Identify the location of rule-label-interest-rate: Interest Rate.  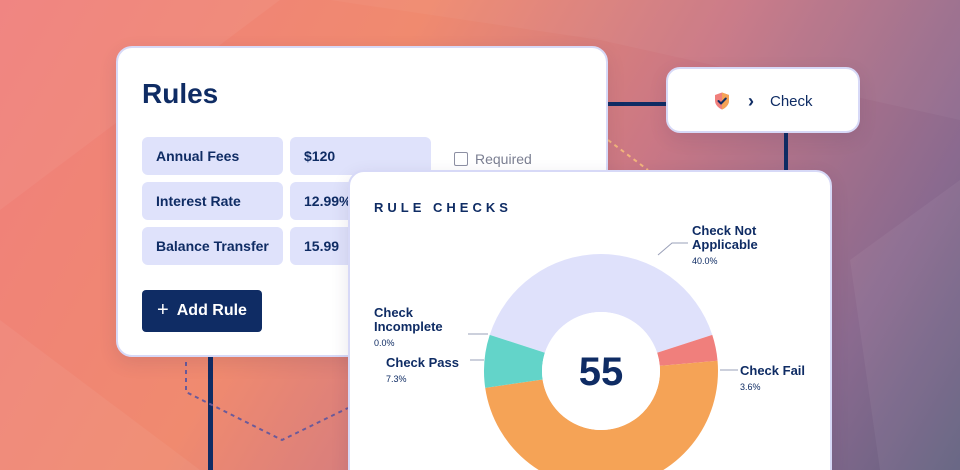
(212, 201).